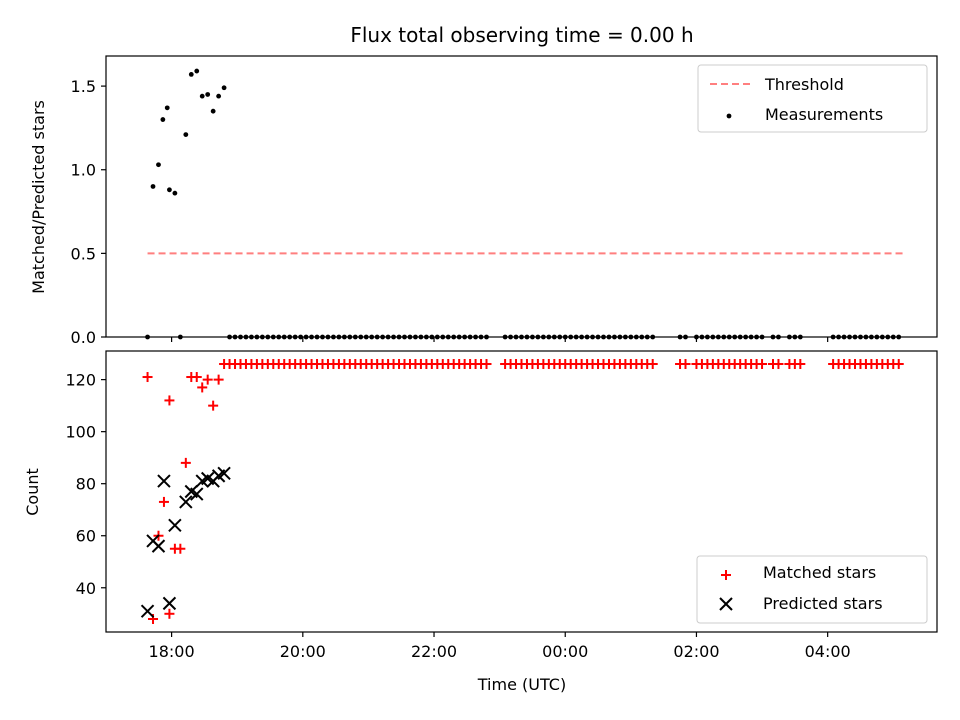 Image resolution: width=960 pixels, height=720 pixels. Describe the element at coordinates (823, 603) in the screenshot. I see `predicted-stars-legend-label: Predicted stars` at that location.